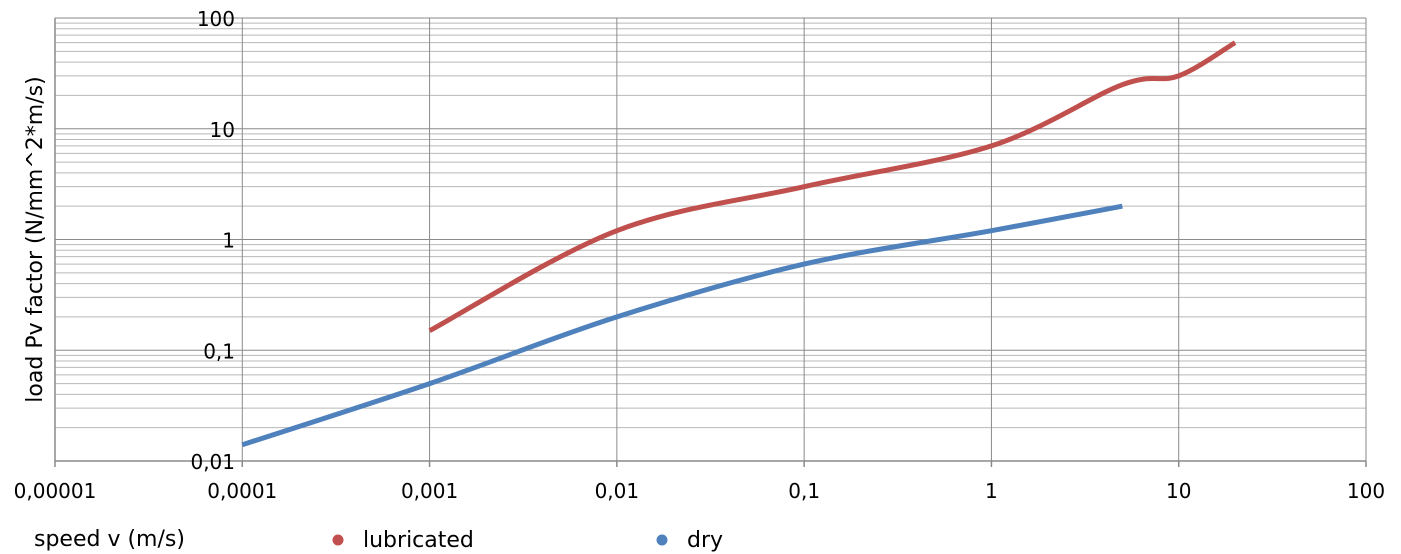  What do you see at coordinates (109, 539) in the screenshot?
I see `x-axis-label: speed v (m/s)` at bounding box center [109, 539].